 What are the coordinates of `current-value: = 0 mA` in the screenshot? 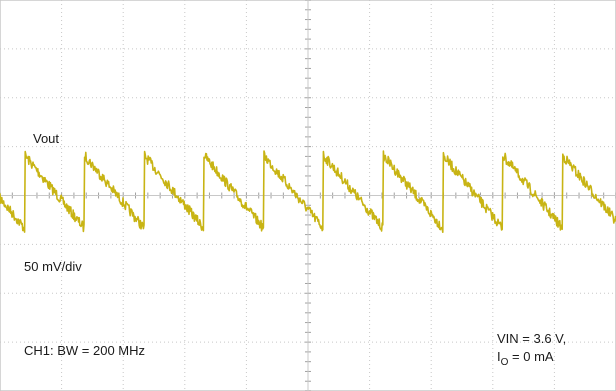 It's located at (530, 356).